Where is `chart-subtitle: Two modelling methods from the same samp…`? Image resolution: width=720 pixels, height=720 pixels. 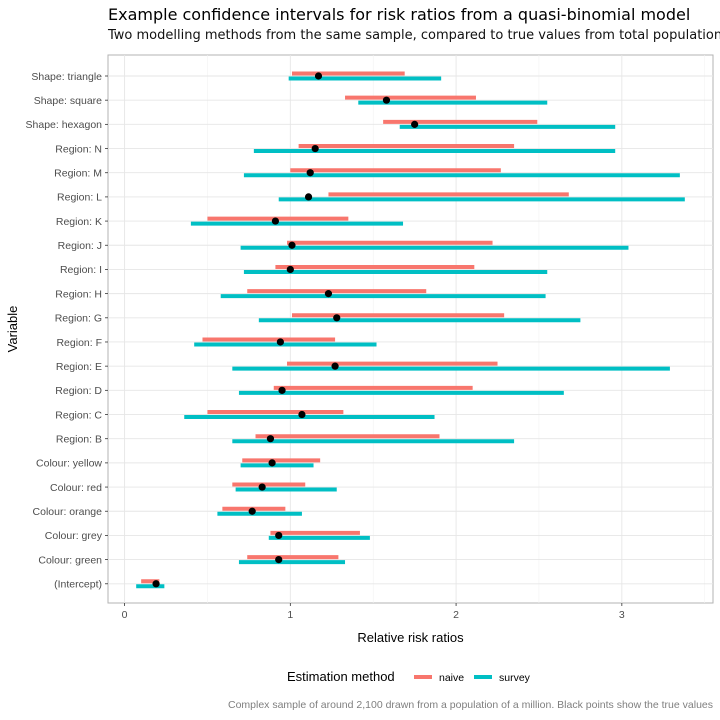 chart-subtitle: Two modelling methods from the same samp… is located at coordinates (413, 35).